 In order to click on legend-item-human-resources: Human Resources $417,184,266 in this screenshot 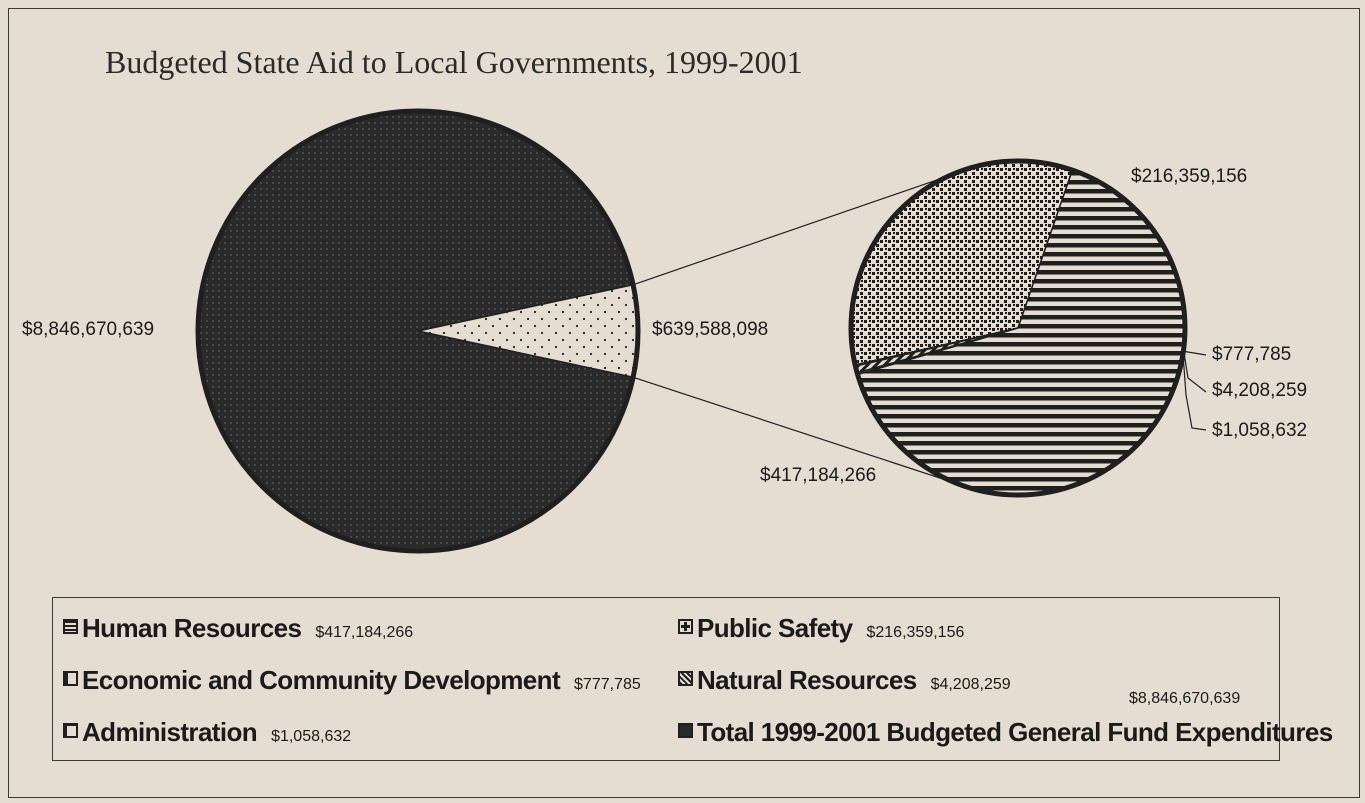, I will do `click(238, 628)`.